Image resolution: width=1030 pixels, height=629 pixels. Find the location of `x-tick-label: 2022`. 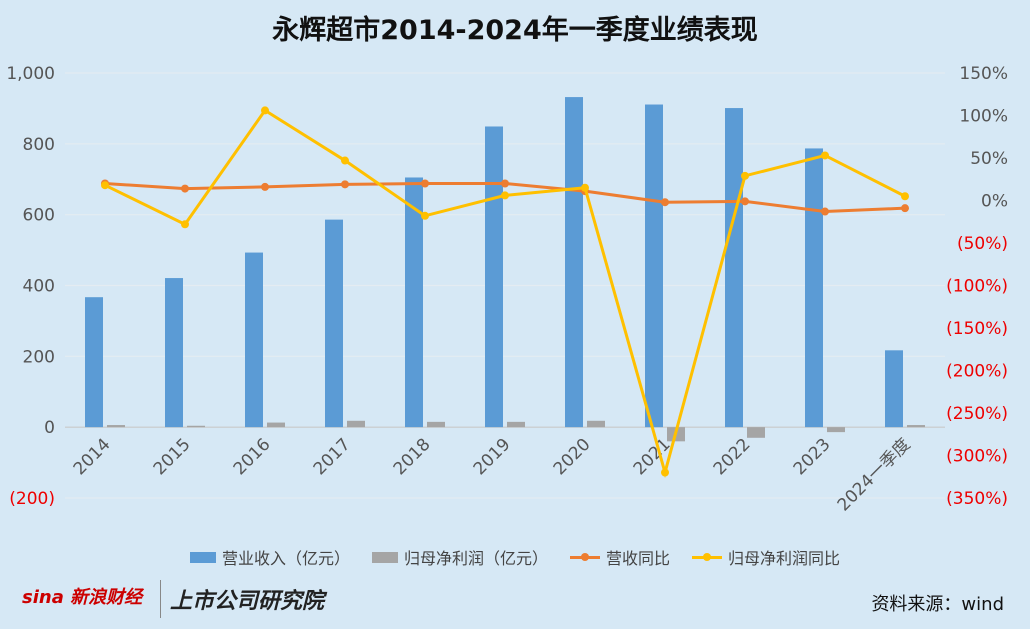

x-tick-label: 2022 is located at coordinates (732, 457).